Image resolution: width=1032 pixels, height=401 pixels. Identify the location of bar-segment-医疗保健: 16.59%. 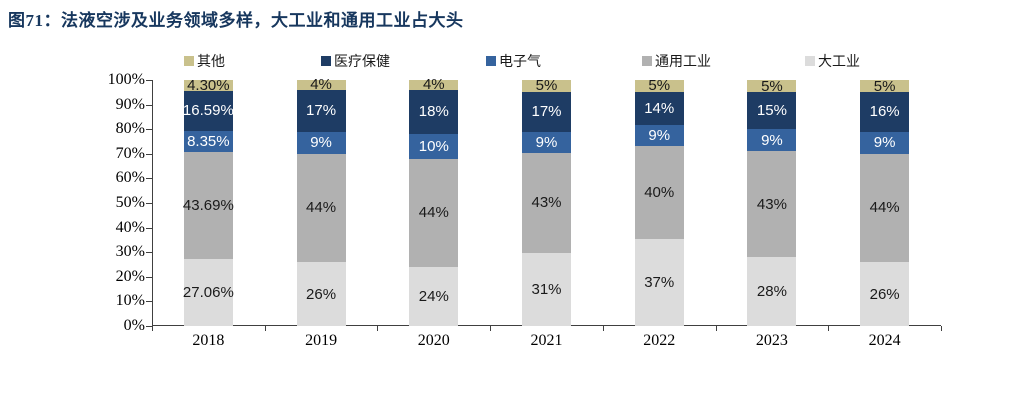
(208, 111).